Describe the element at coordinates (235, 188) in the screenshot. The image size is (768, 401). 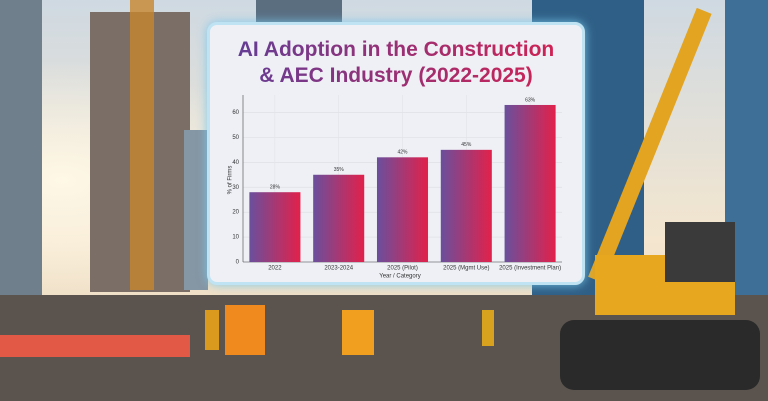
I see `y-tick-label: 30` at that location.